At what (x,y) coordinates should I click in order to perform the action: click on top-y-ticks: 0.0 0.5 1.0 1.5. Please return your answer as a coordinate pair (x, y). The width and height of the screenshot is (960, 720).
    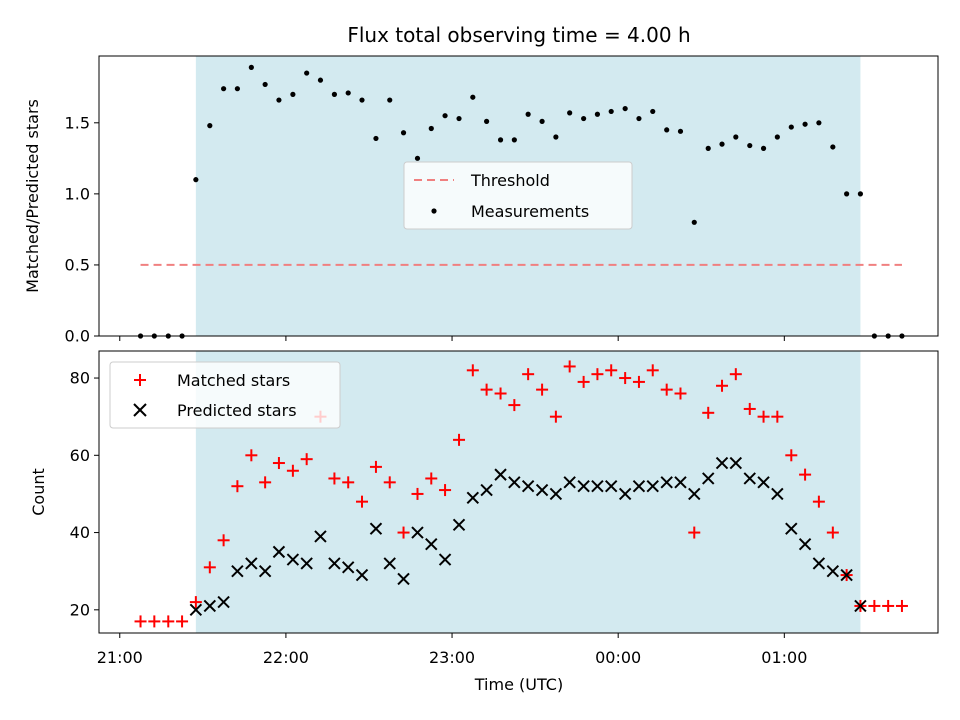
    Looking at the image, I should click on (82, 229).